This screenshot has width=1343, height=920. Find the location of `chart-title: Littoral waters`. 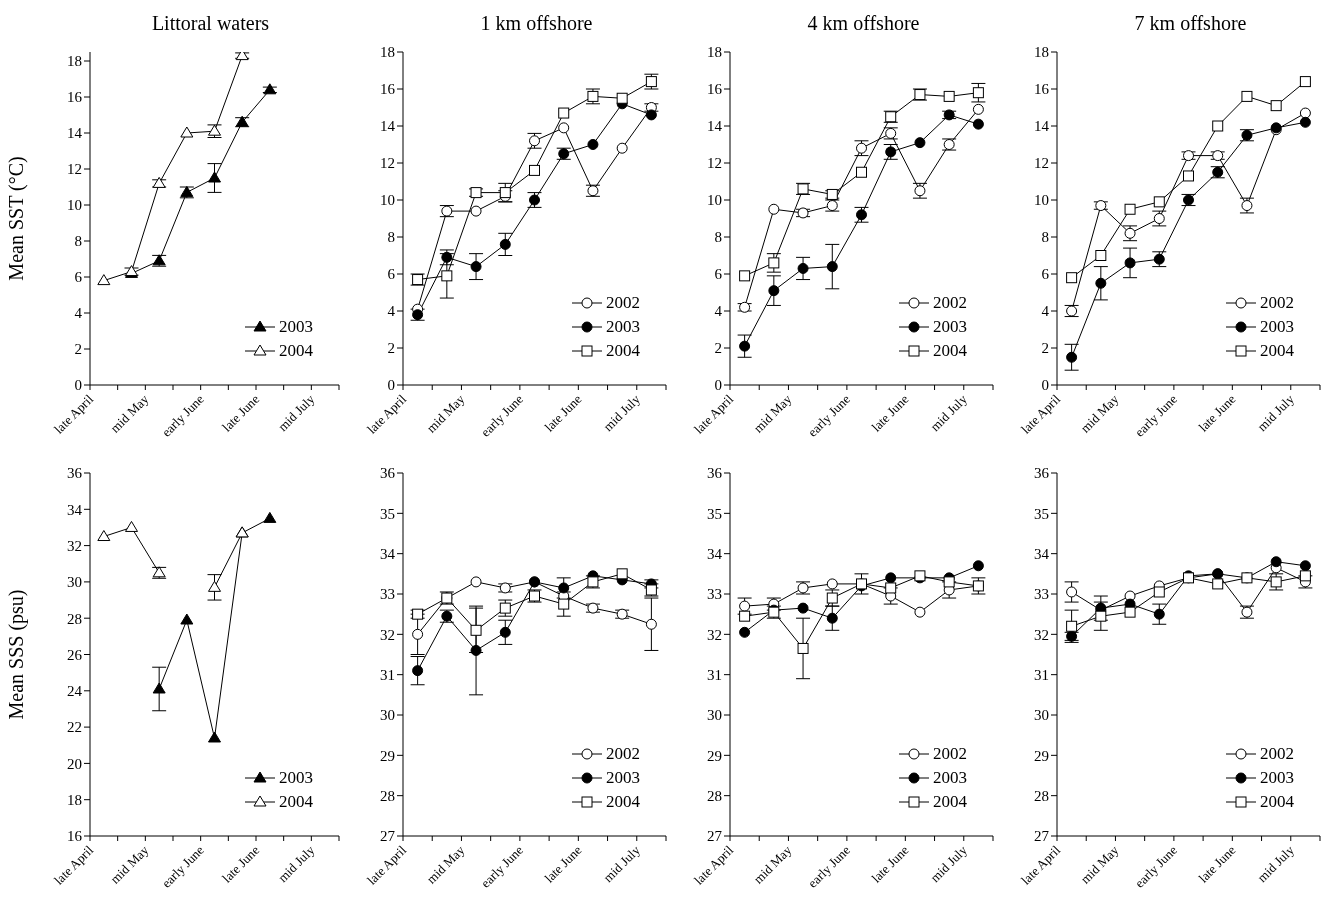

chart-title: Littoral waters is located at coordinates (210, 23).